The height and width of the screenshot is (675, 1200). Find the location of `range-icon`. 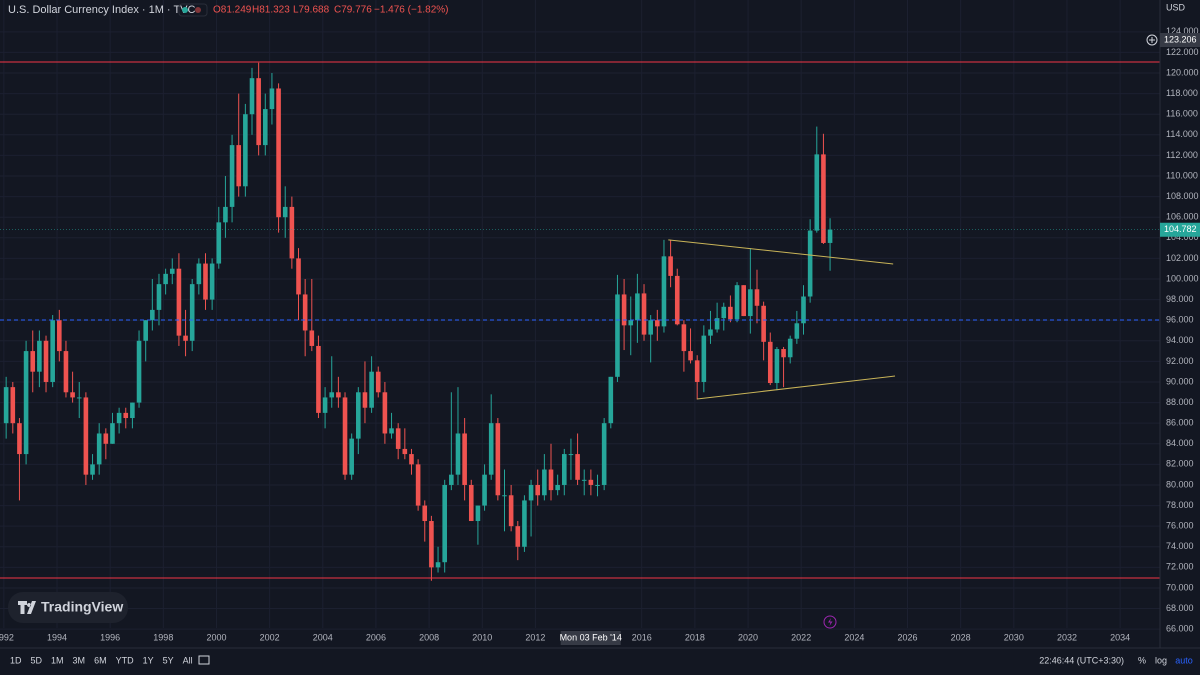

range-icon is located at coordinates (204, 660).